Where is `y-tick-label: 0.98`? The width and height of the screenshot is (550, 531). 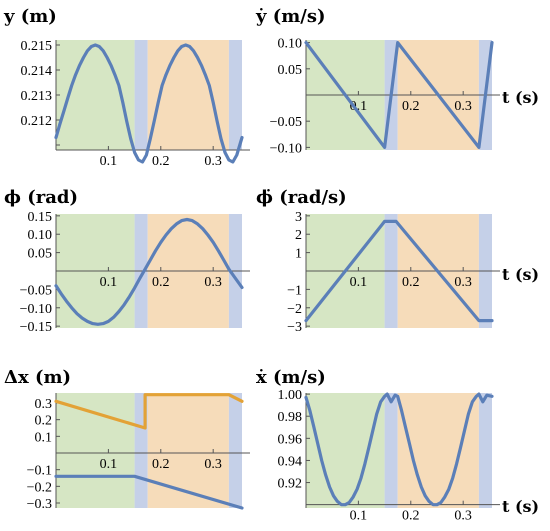 y-tick-label: 0.98 is located at coordinates (290, 417).